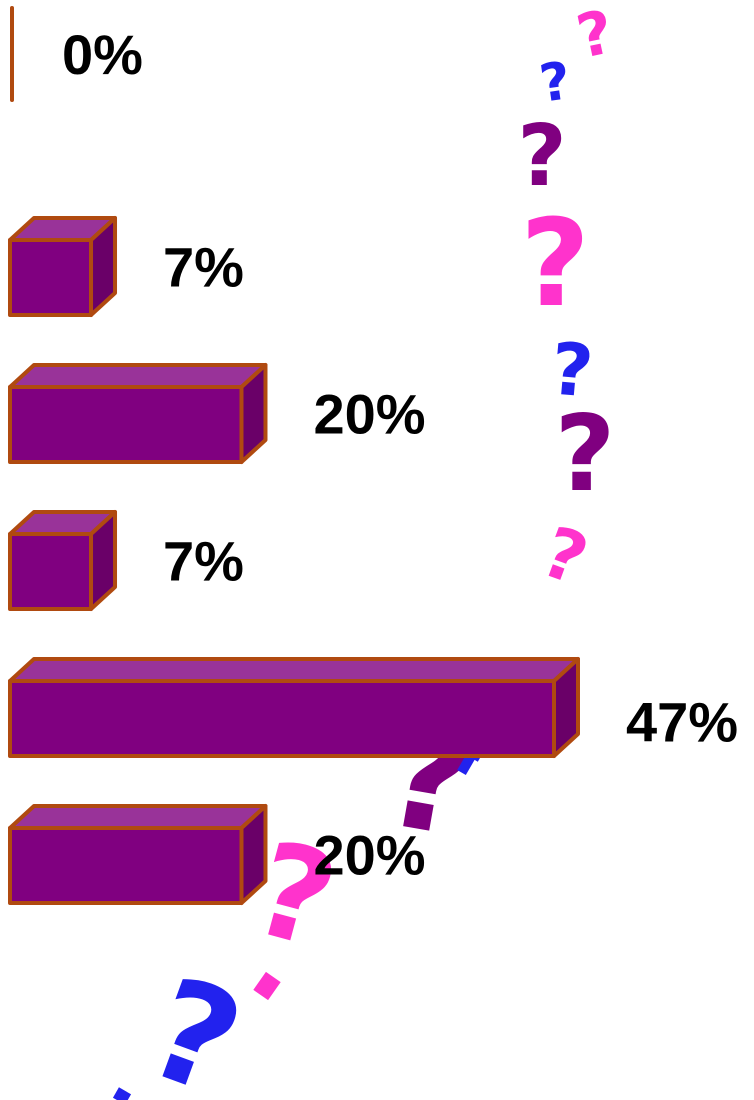 The height and width of the screenshot is (1100, 754). I want to click on decoration-dot, so click(122, 1093).